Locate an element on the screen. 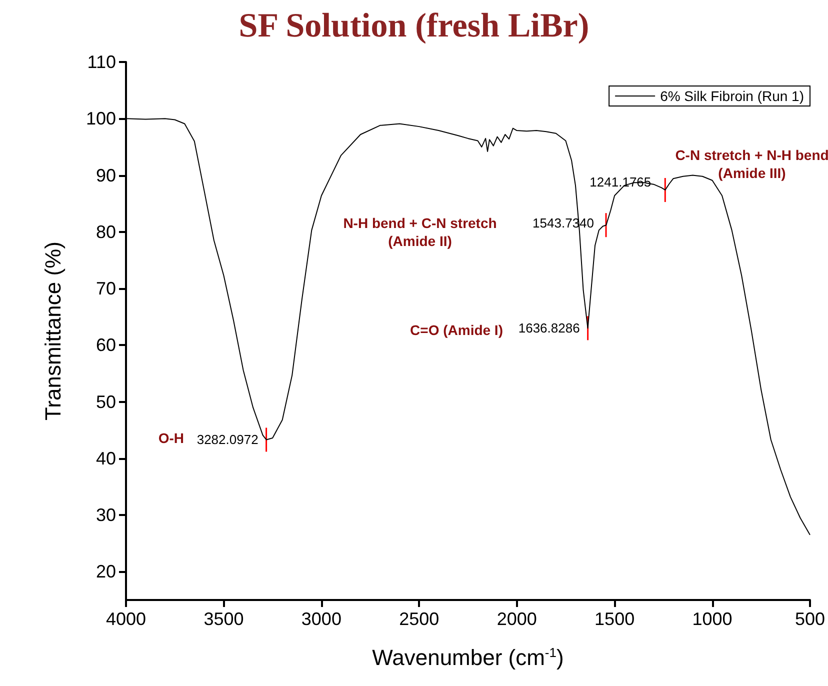 The height and width of the screenshot is (686, 828). y-tick-label: 110 is located at coordinates (101, 62).